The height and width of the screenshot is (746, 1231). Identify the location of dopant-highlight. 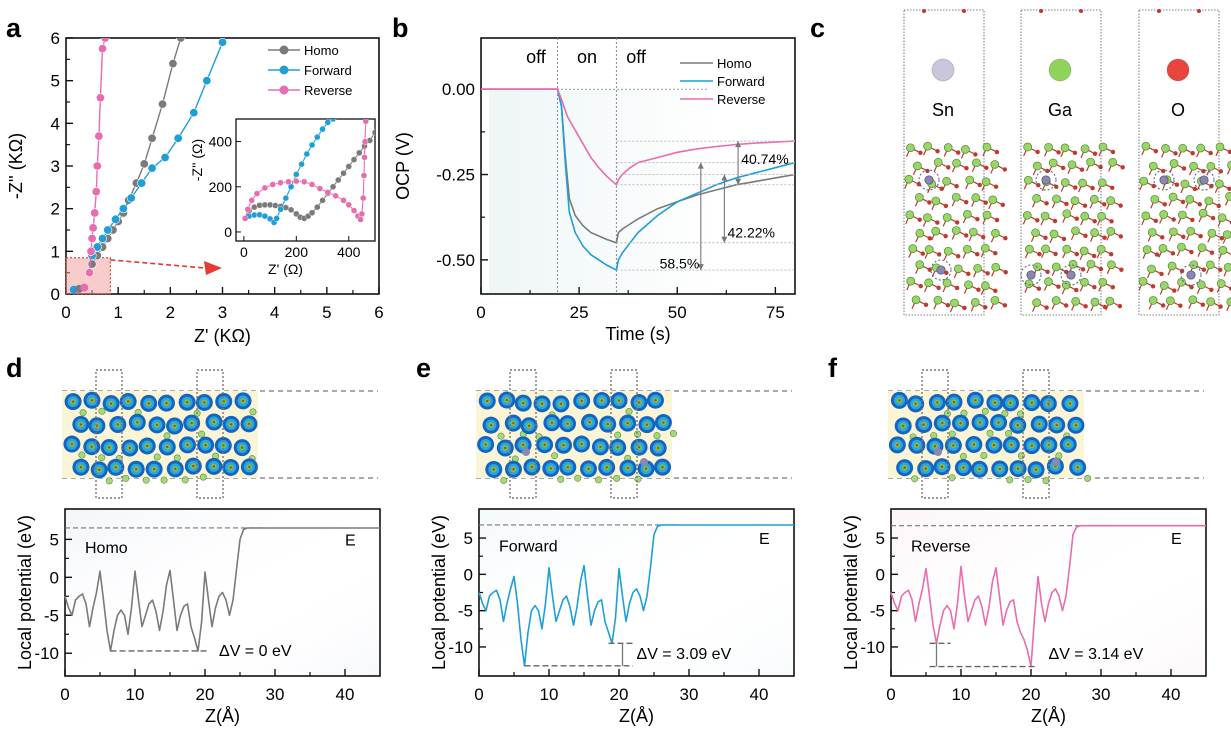
(1071, 275).